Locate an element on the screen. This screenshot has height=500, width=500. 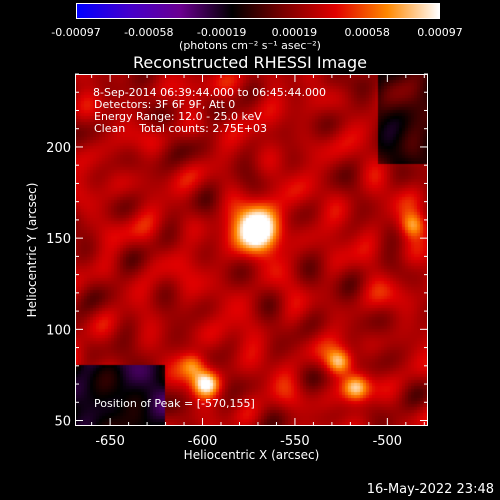
colorbar-units: (photons cm⁻² s⁻¹ asec⁻²) is located at coordinates (250, 45).